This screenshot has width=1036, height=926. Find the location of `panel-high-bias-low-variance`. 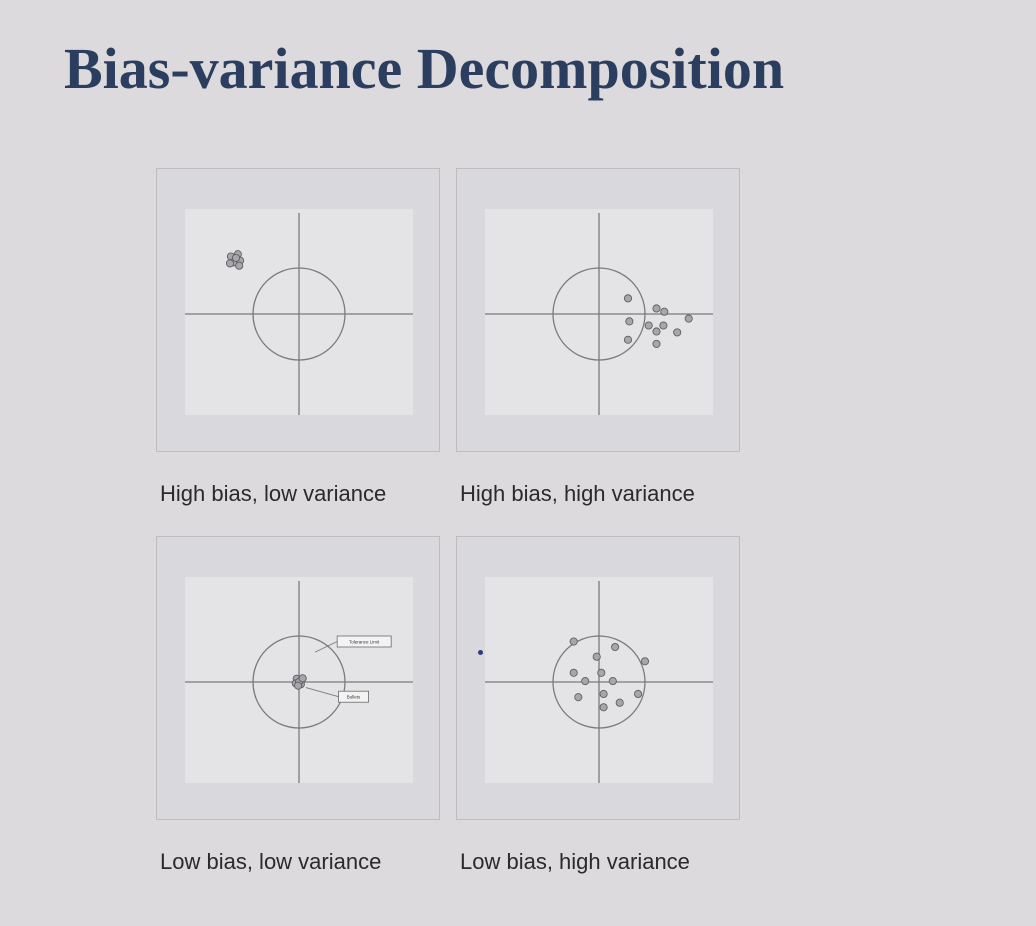

panel-high-bias-low-variance is located at coordinates (298, 310).